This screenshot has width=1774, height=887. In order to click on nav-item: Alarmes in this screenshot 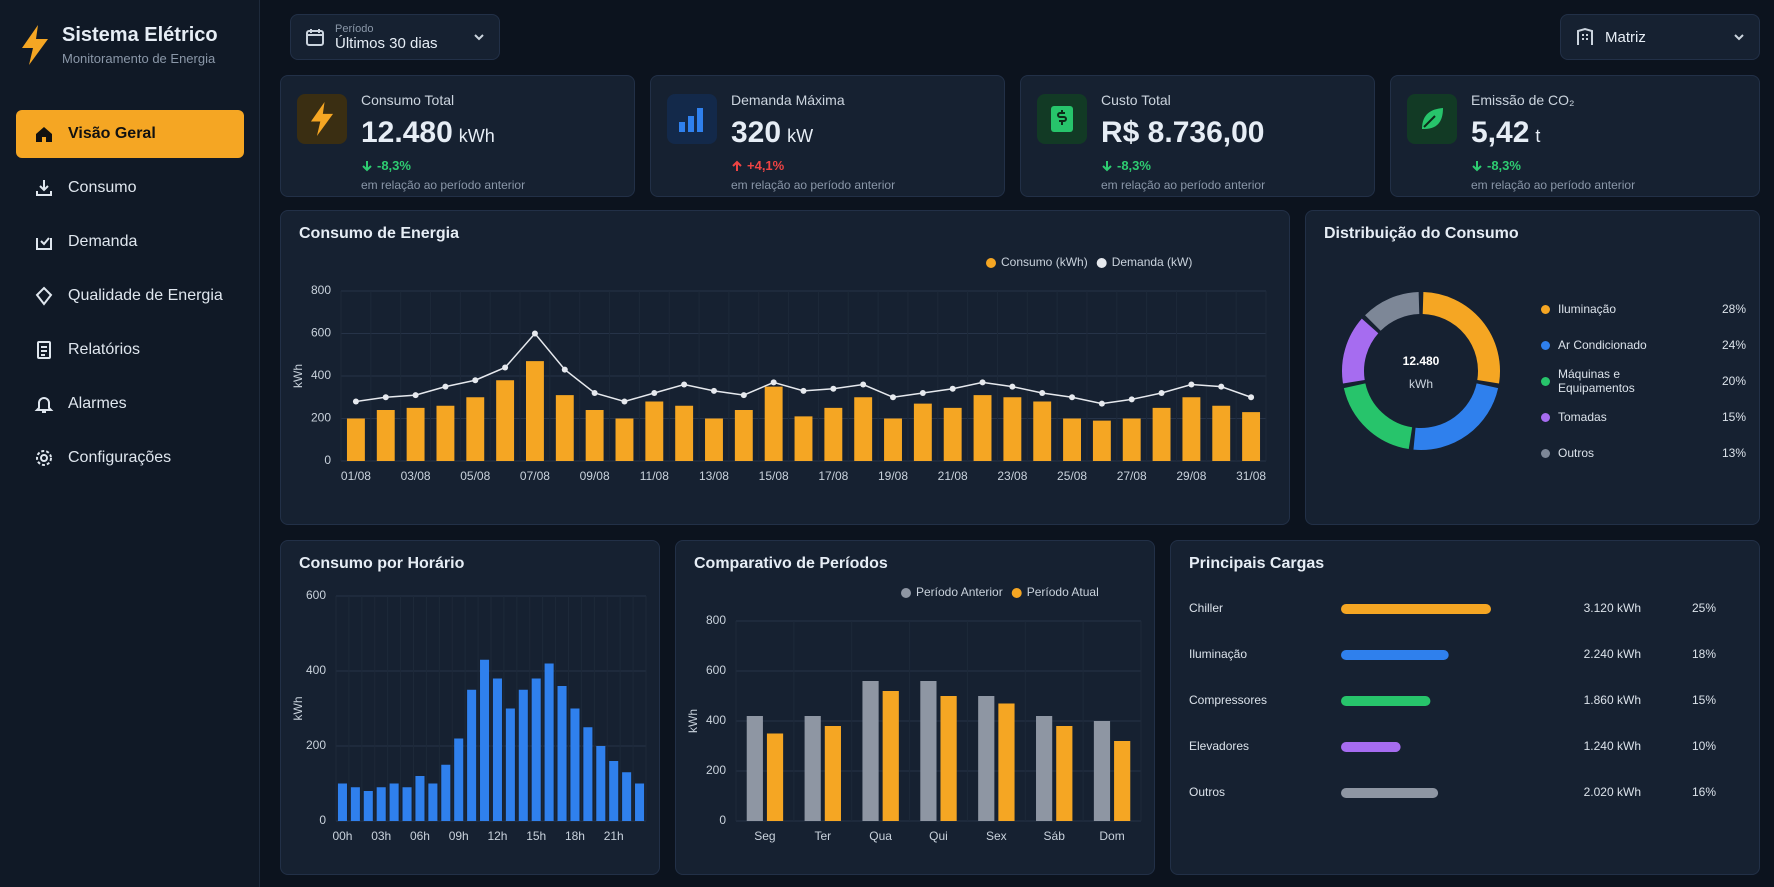, I will do `click(130, 404)`.